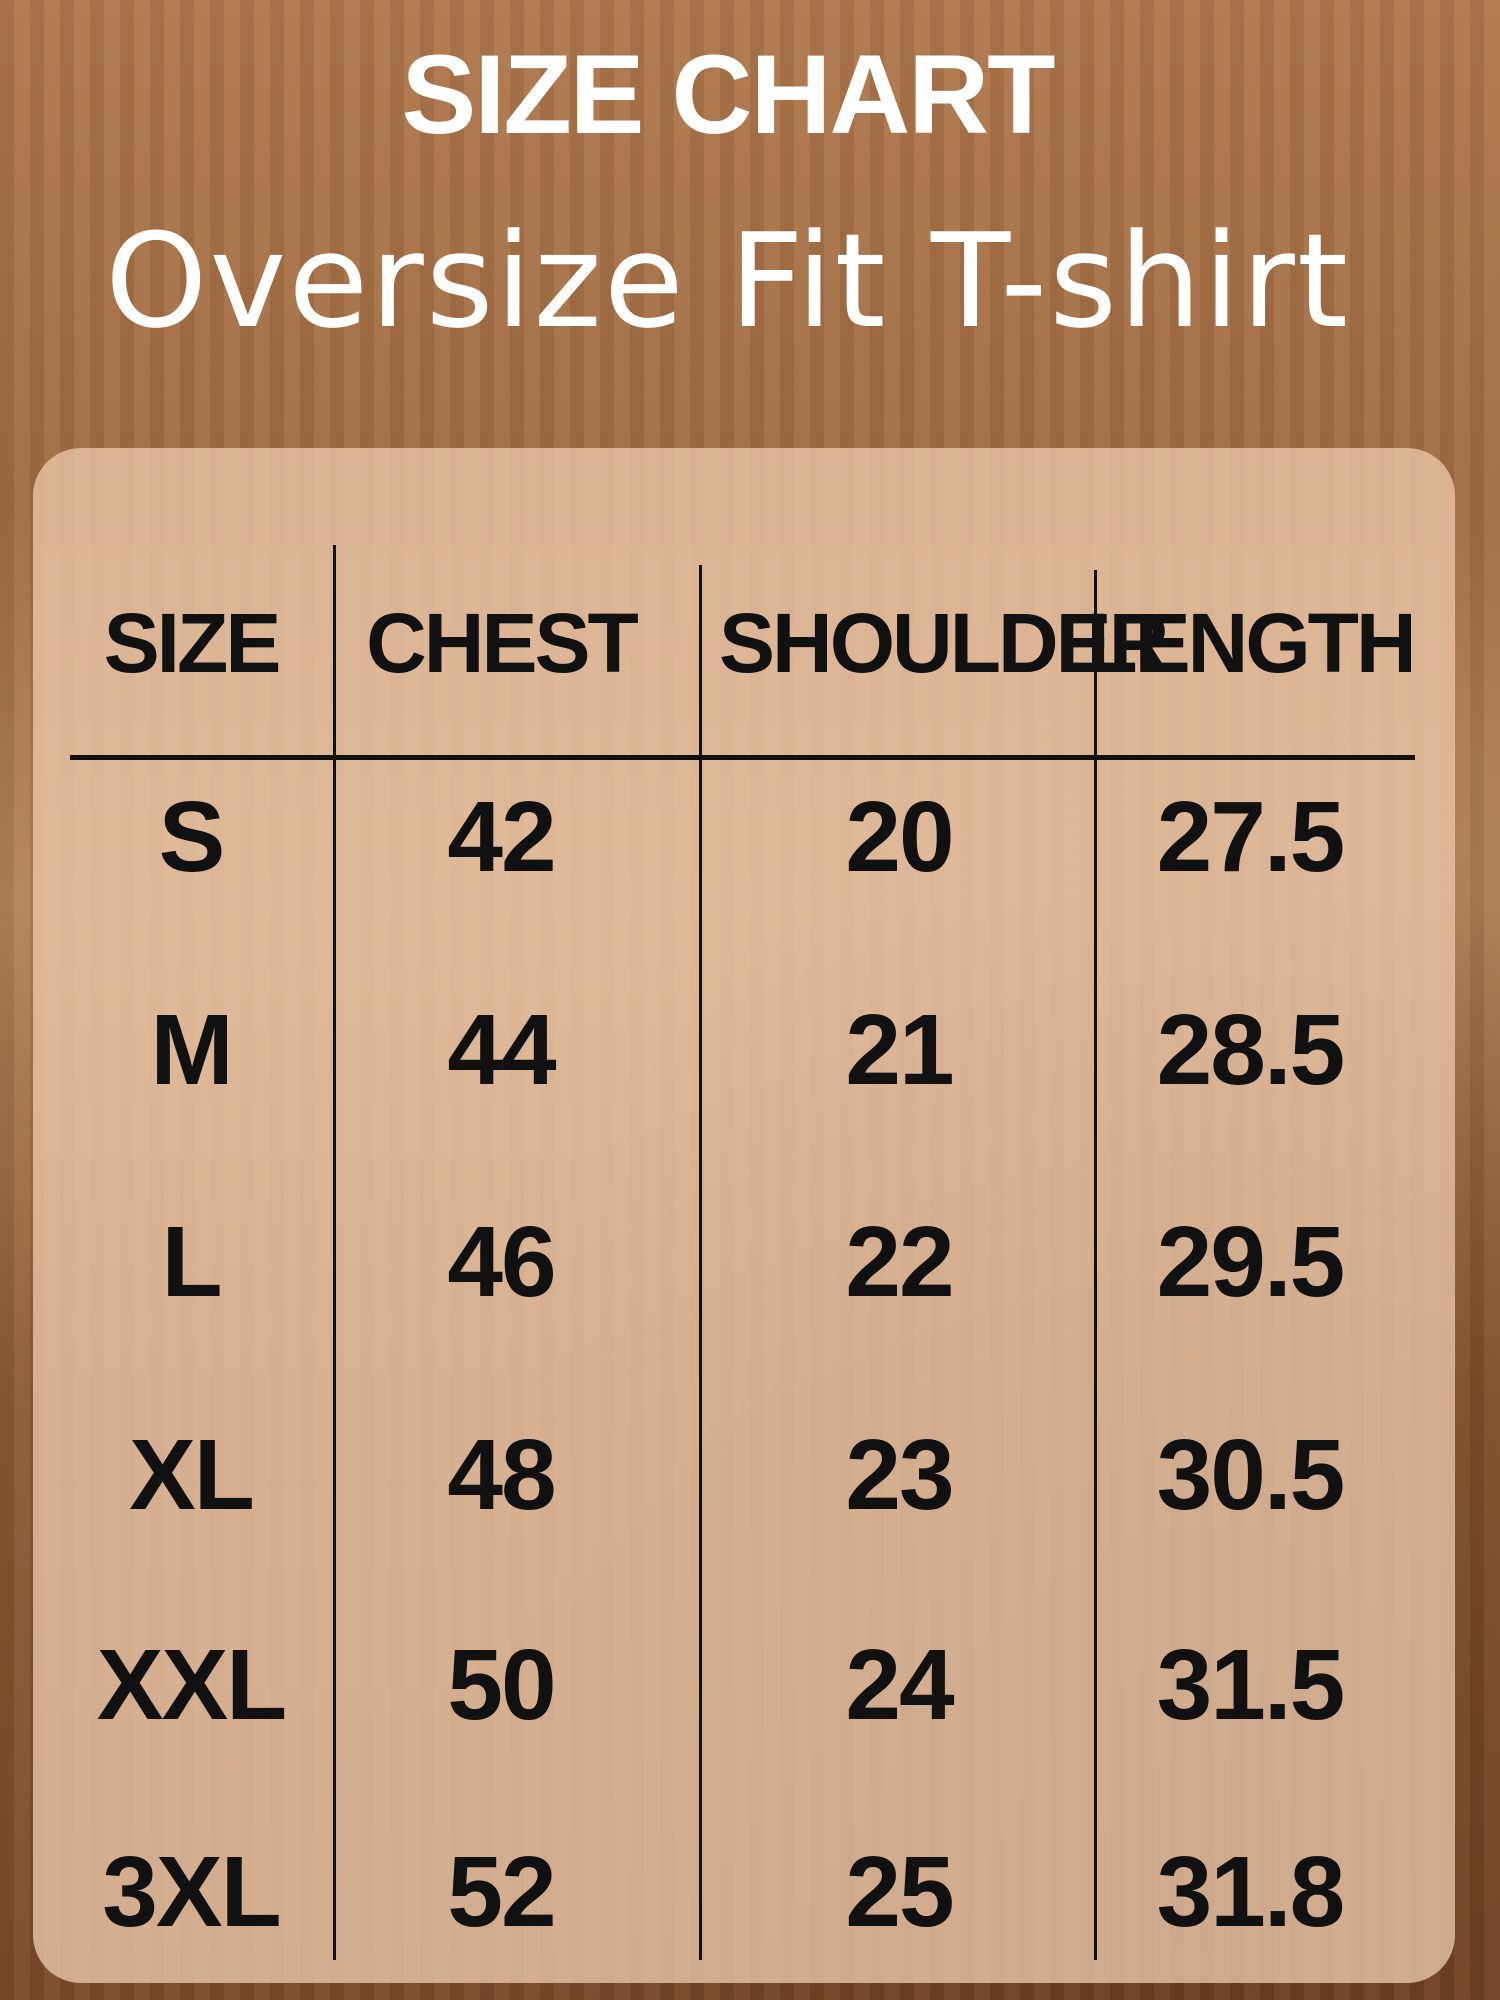 The height and width of the screenshot is (2000, 1500). I want to click on column-header-size: SIZE, so click(192, 643).